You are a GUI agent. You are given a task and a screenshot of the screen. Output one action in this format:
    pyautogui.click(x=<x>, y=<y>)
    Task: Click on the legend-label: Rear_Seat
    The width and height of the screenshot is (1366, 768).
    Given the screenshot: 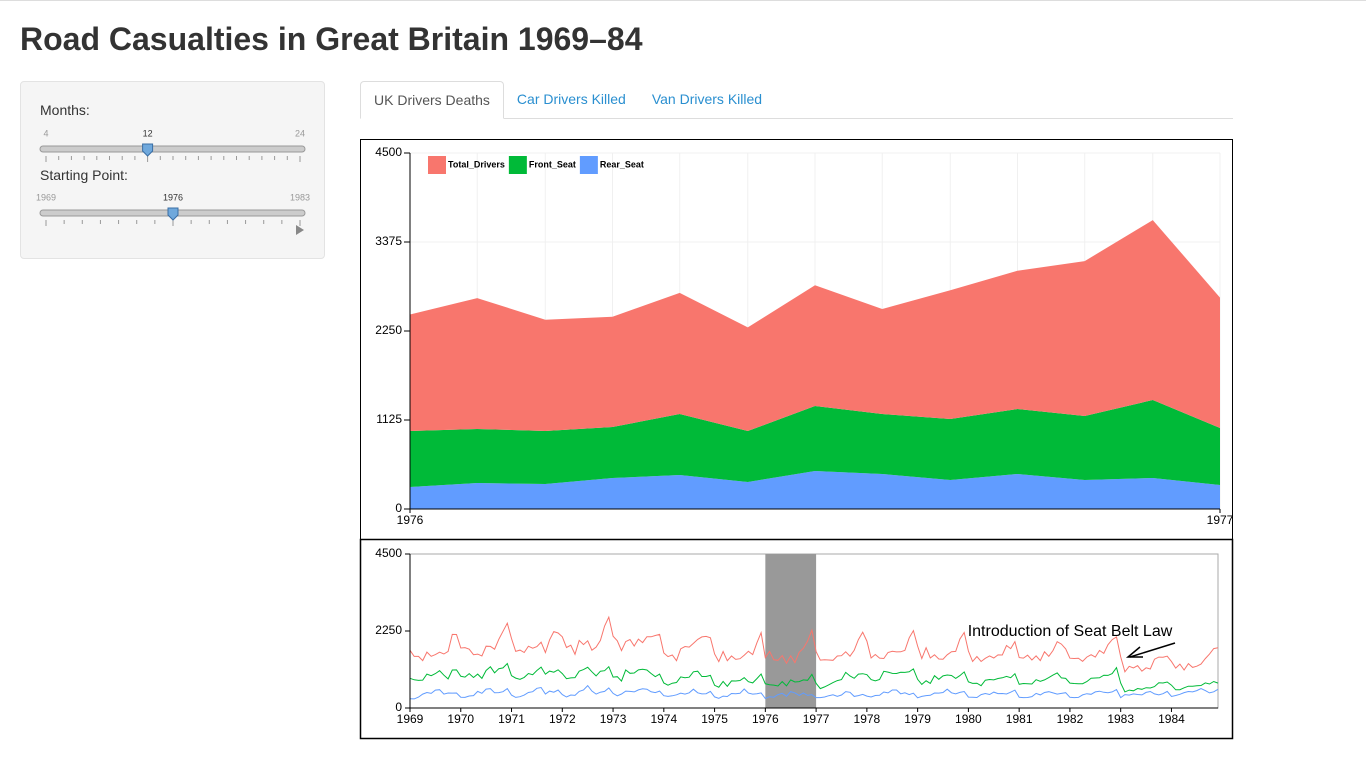 What is the action you would take?
    pyautogui.click(x=622, y=164)
    